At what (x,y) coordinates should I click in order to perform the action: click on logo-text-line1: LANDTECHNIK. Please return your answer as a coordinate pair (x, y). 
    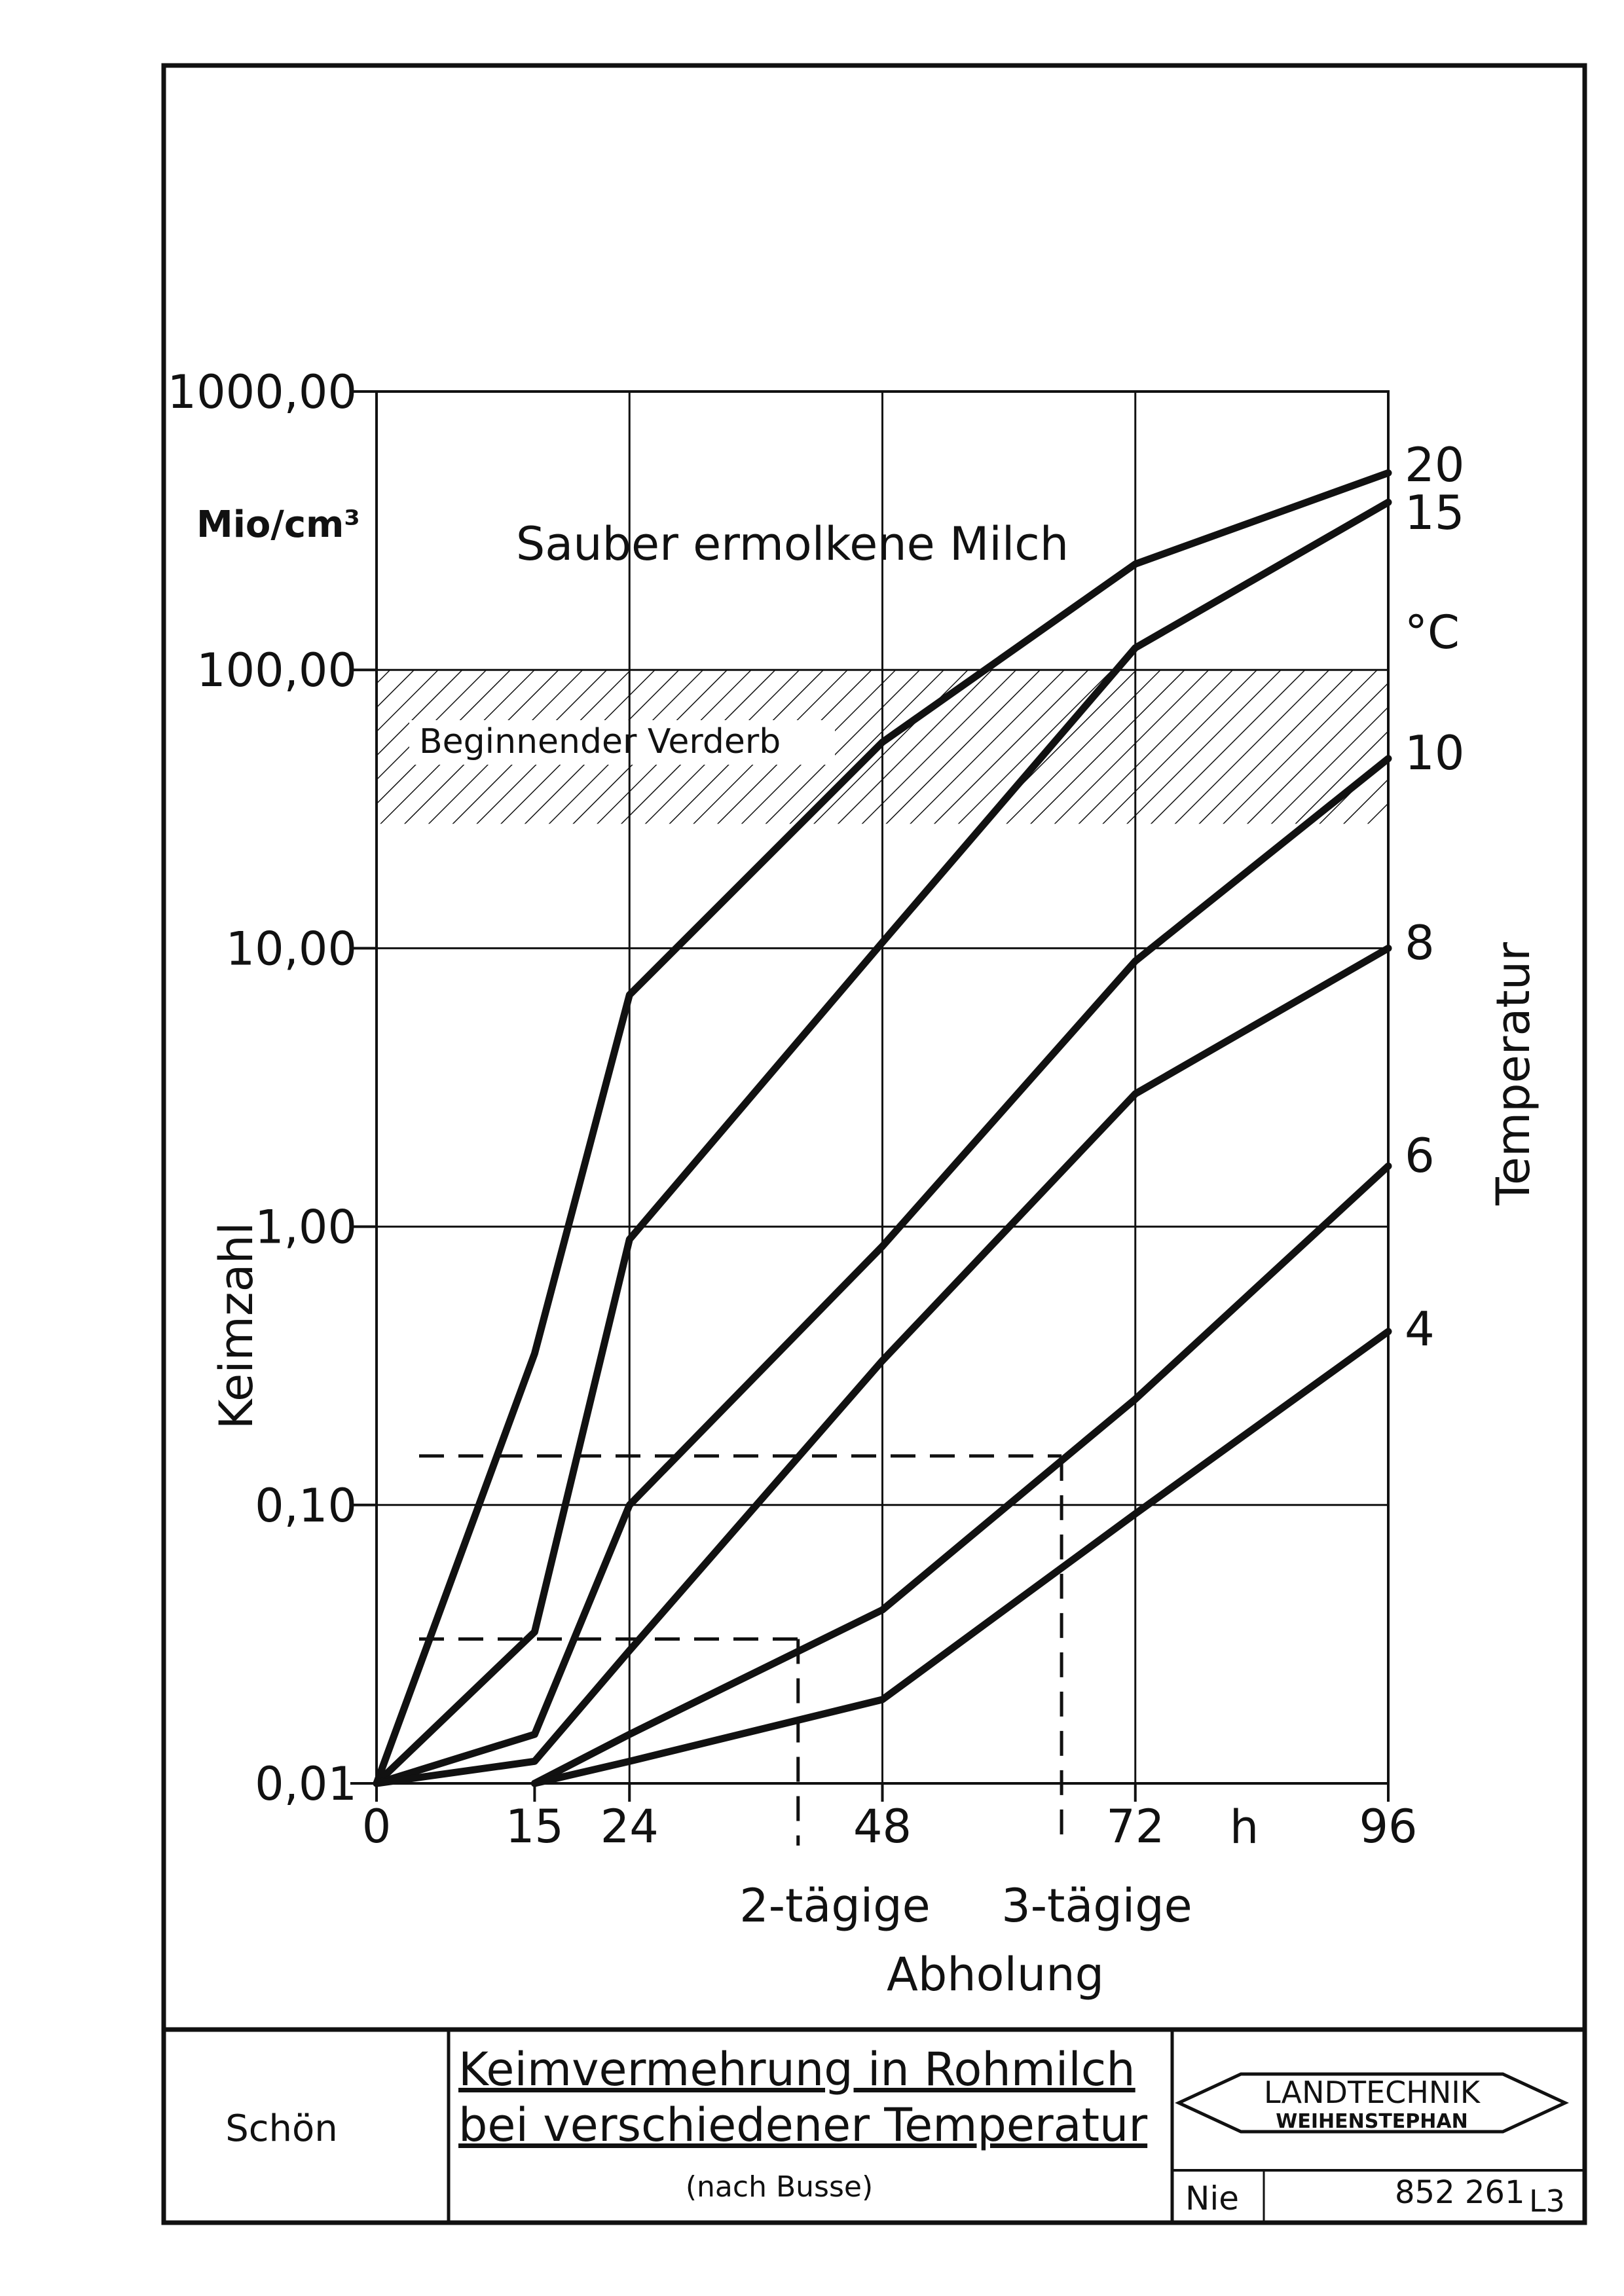
    Looking at the image, I should click on (1372, 2092).